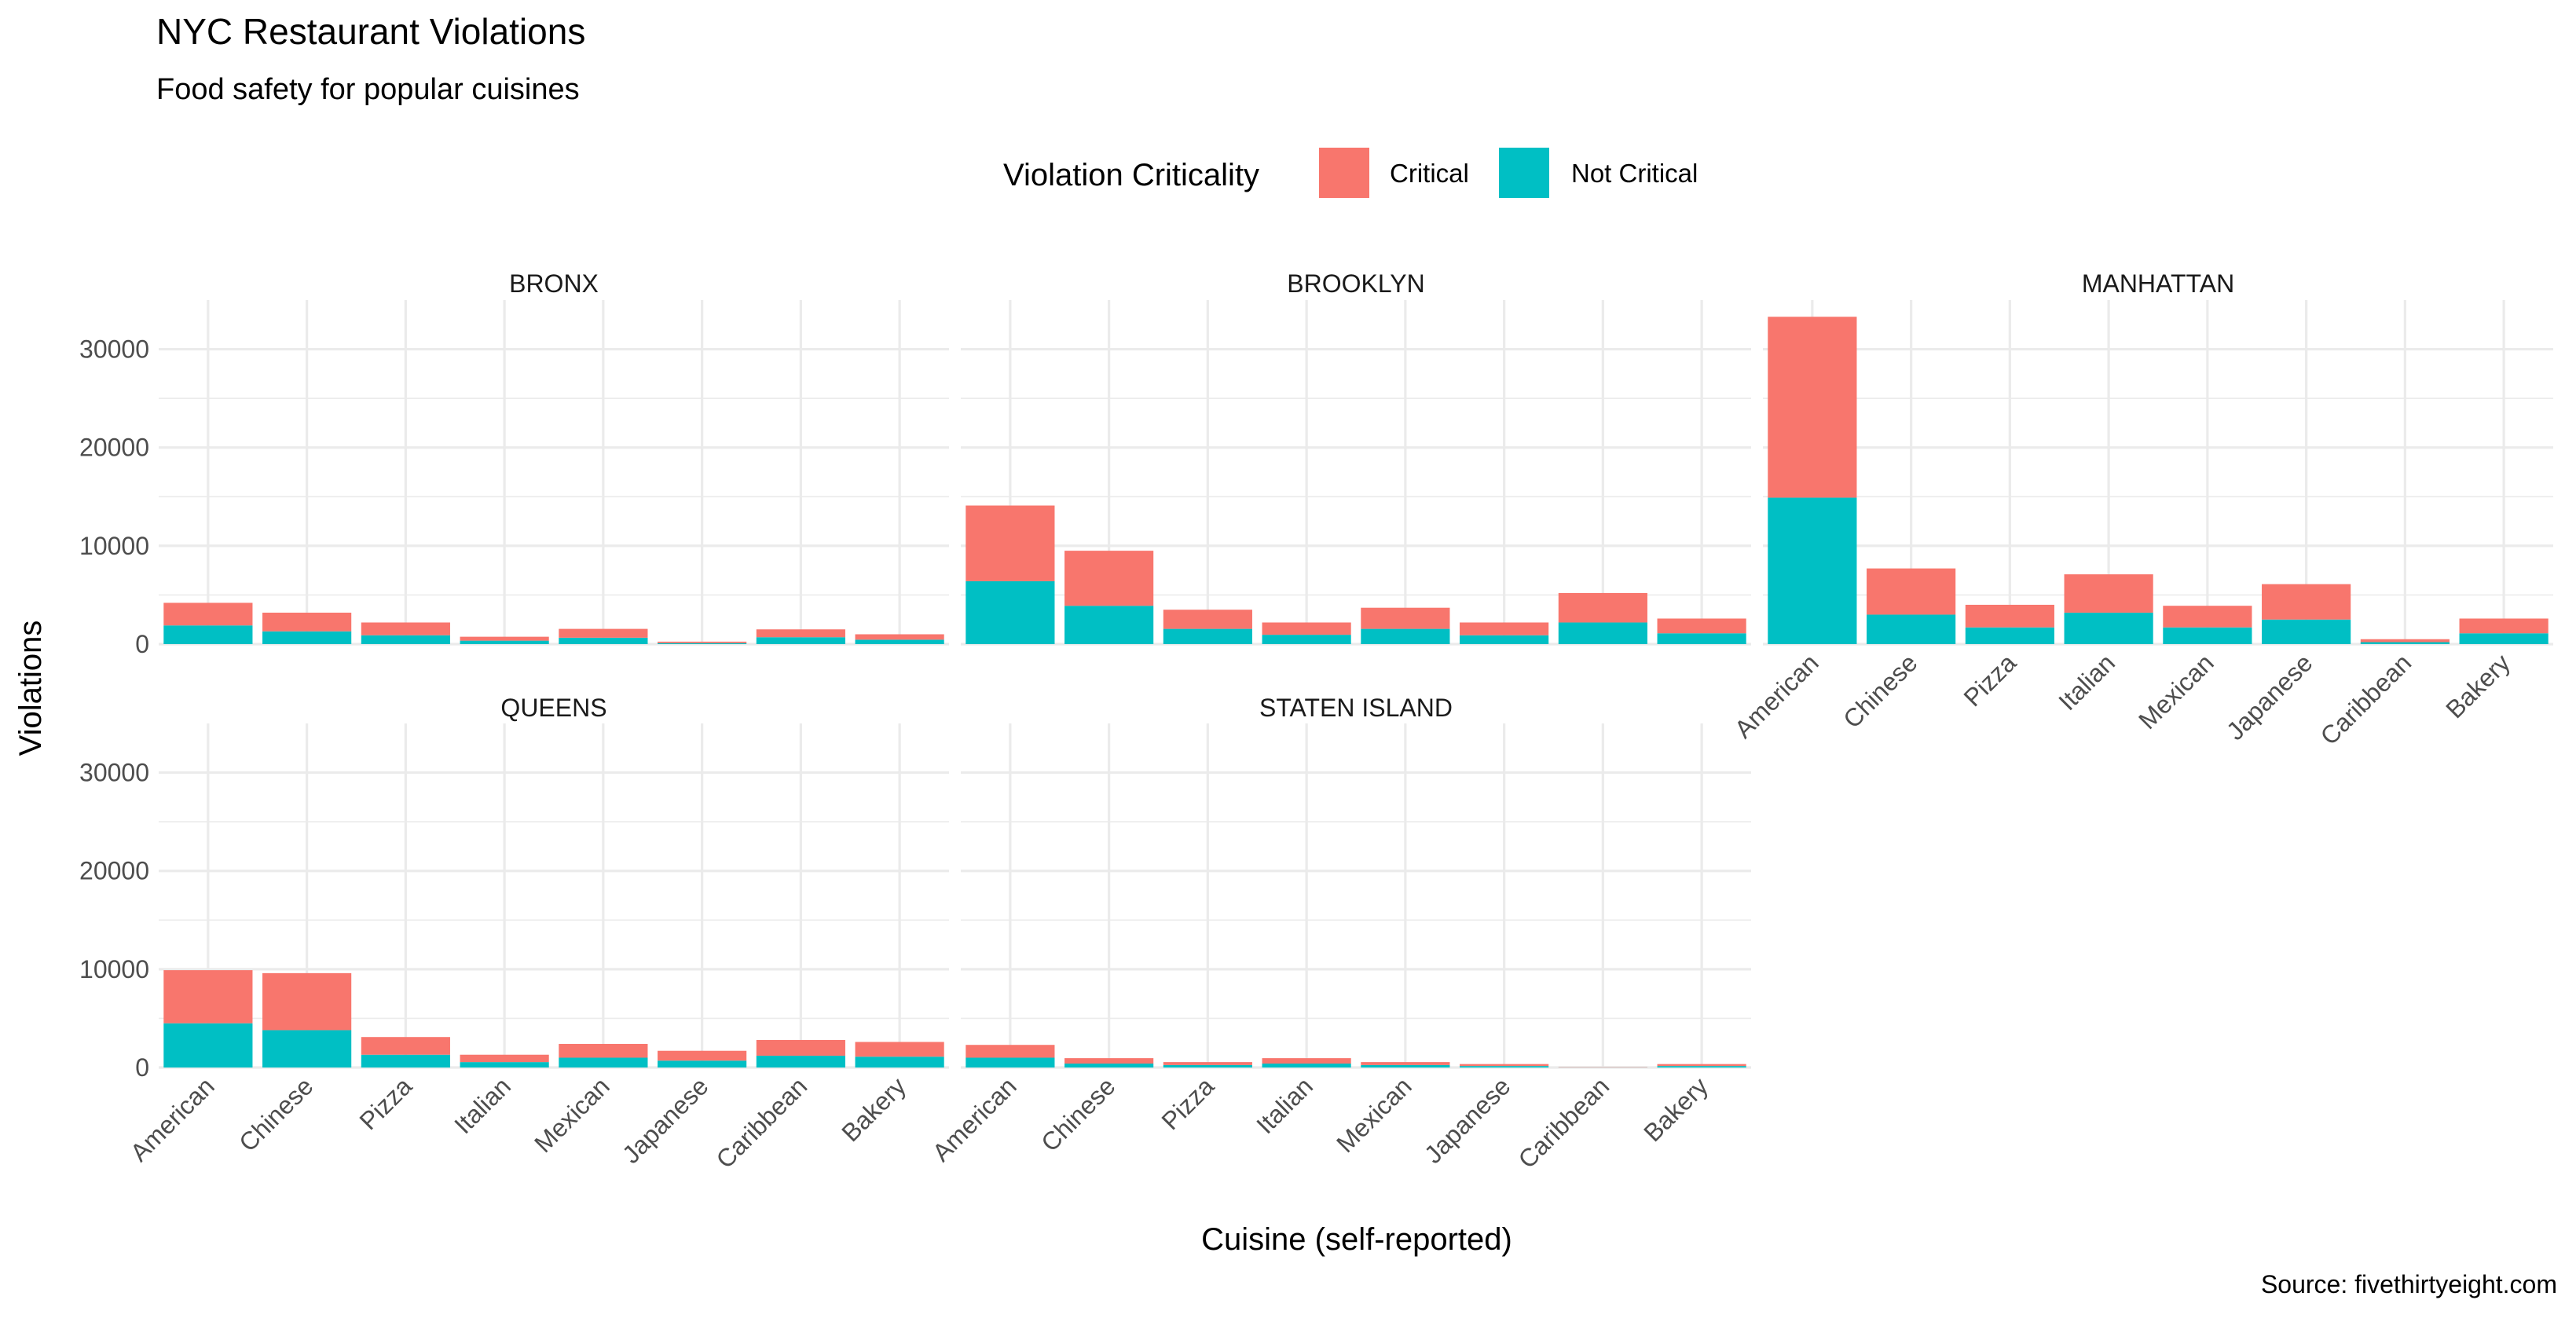 This screenshot has height=1322, width=2576. Describe the element at coordinates (800, 633) in the screenshot. I see `bar-bronx-caribbean-critical` at that location.